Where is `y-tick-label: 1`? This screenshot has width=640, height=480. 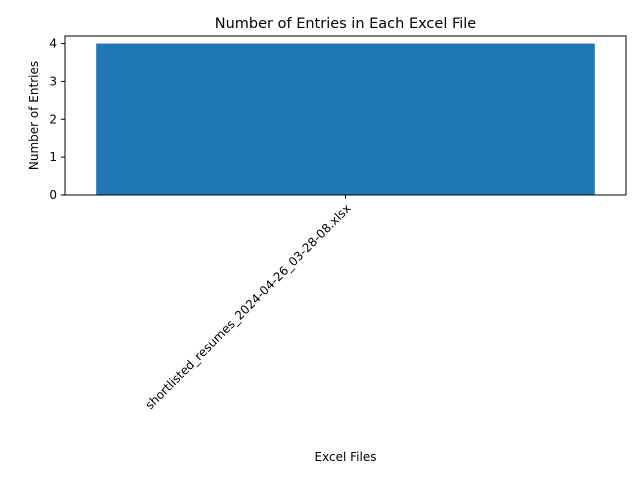 y-tick-label: 1 is located at coordinates (53, 157).